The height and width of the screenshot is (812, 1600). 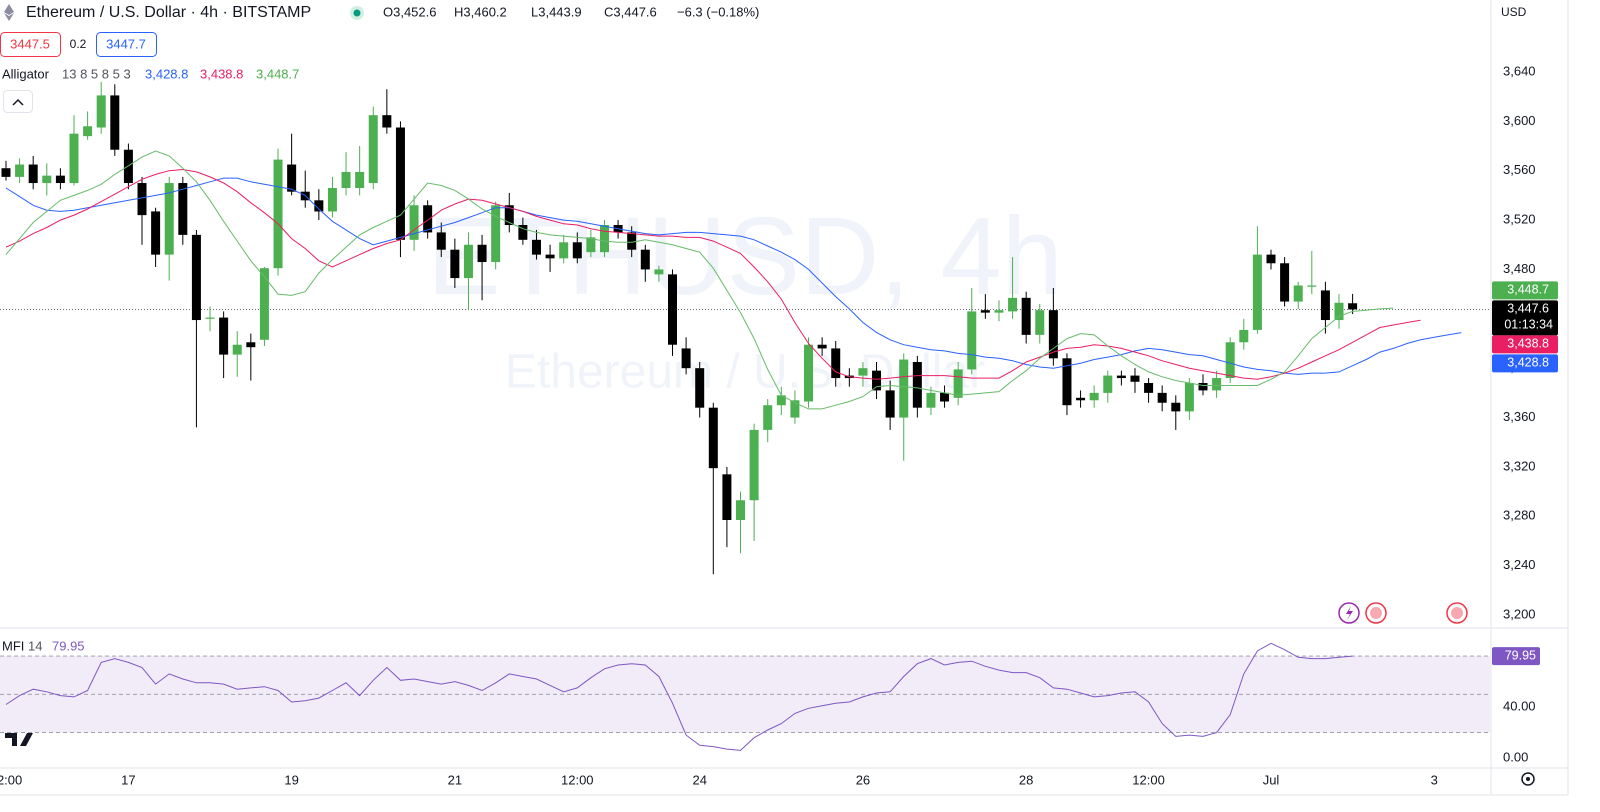 I want to click on currency-button, so click(x=1529, y=13).